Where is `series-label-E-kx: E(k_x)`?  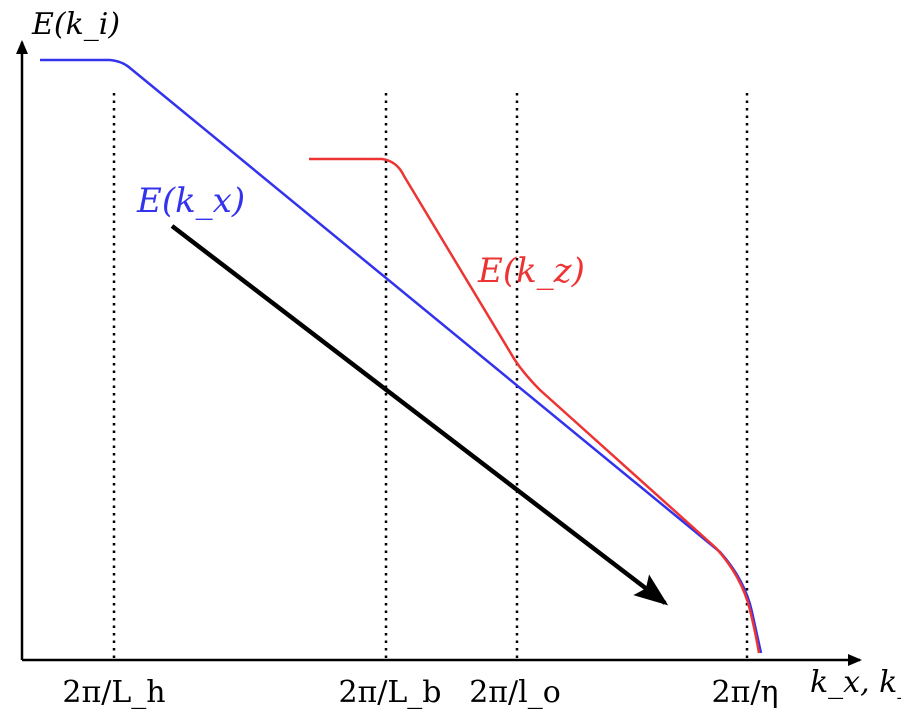 series-label-E-kx: E(k_x) is located at coordinates (190, 201).